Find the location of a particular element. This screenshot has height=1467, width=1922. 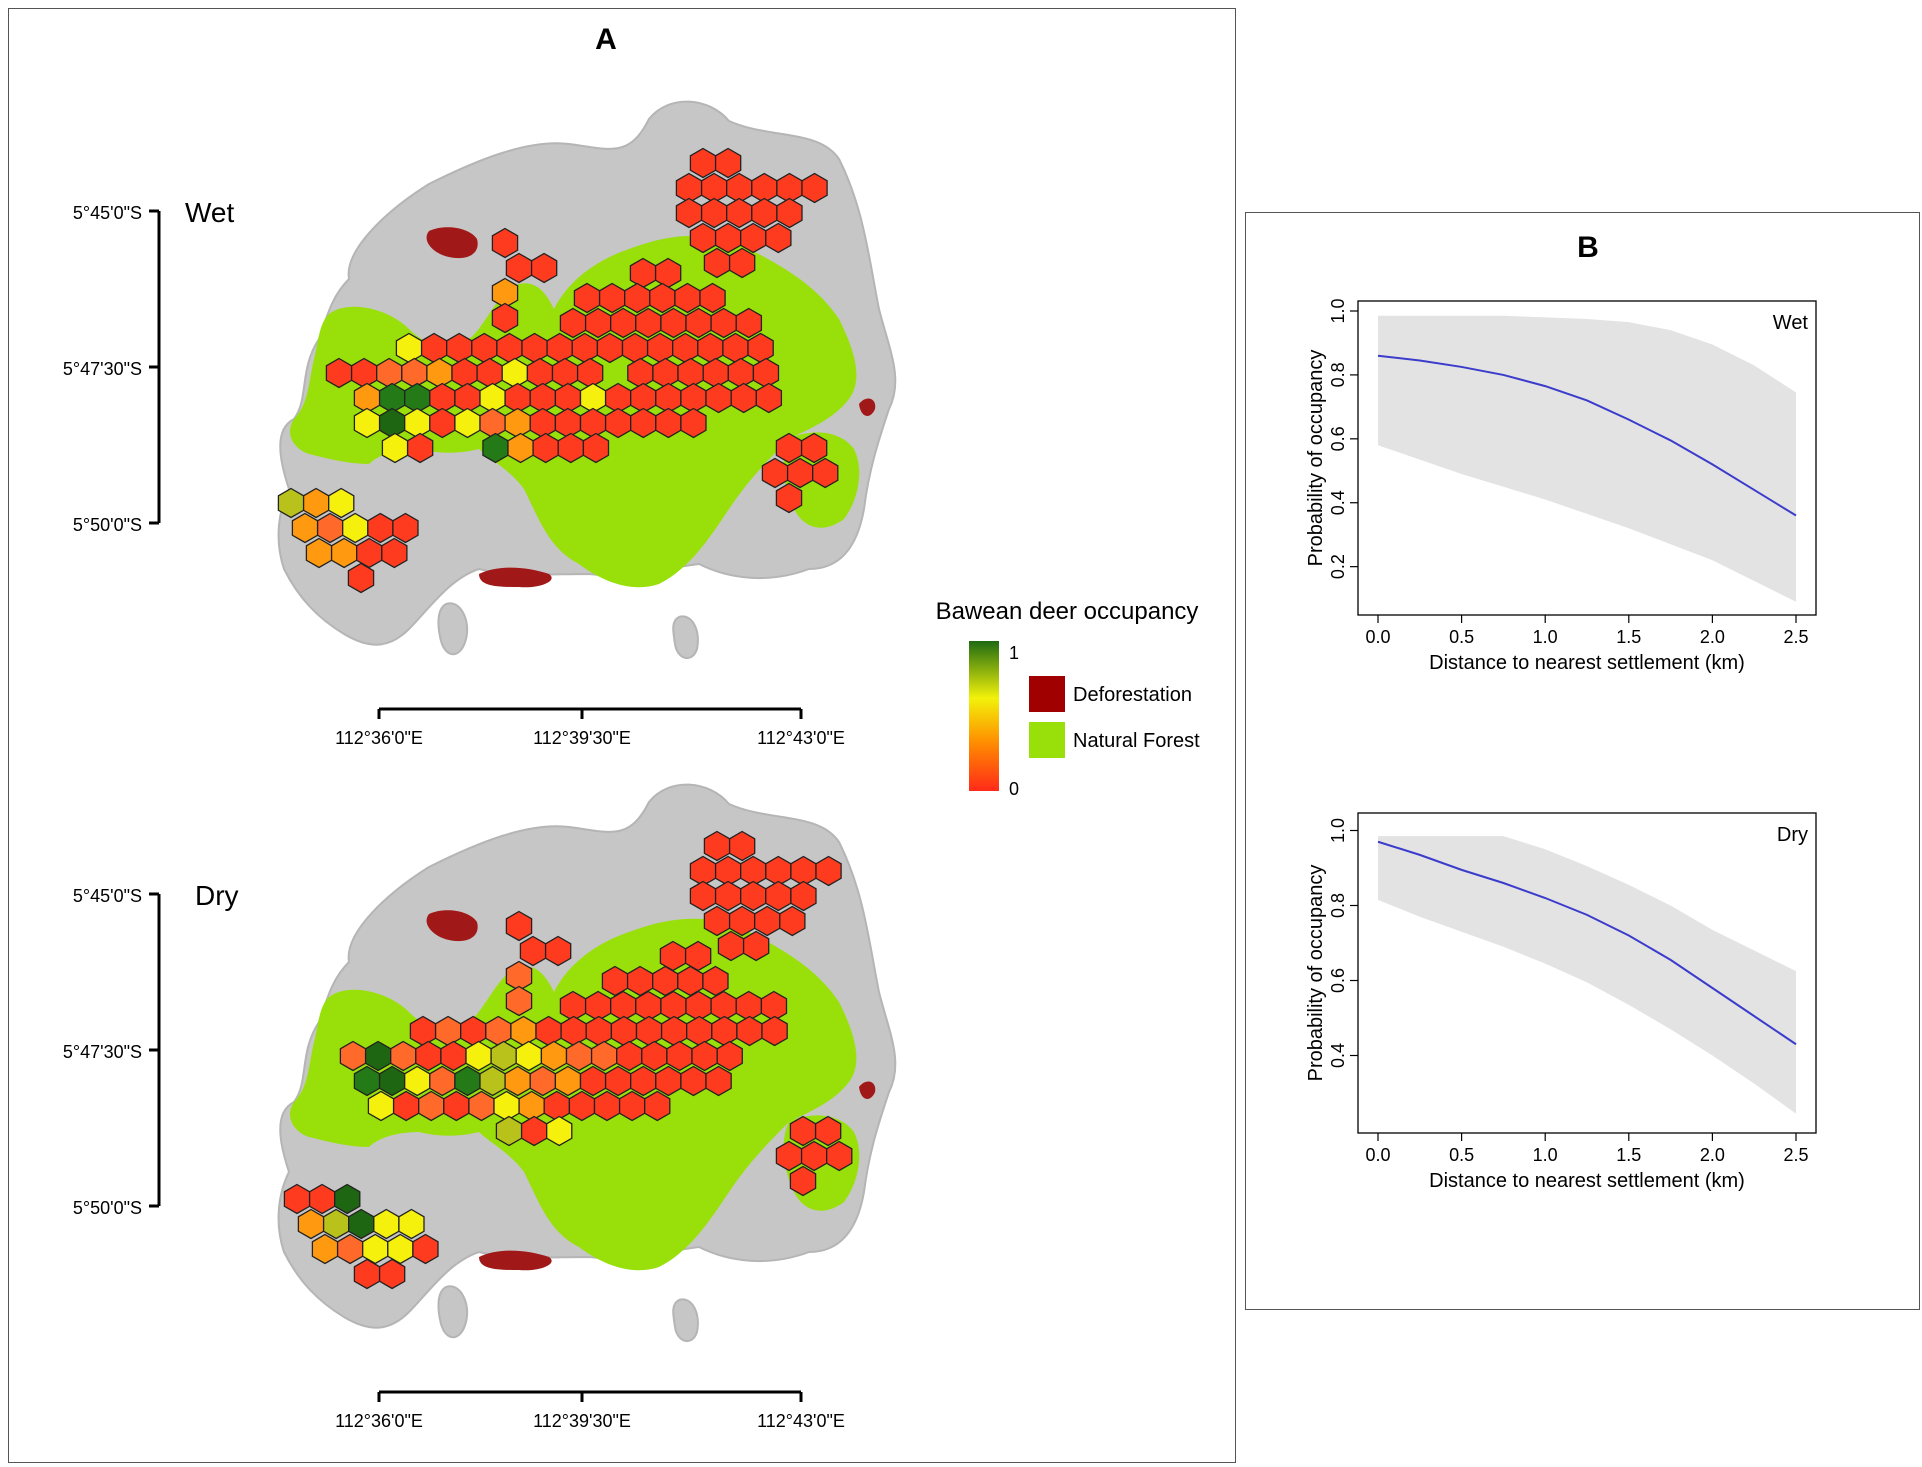

lon-tick-label: 112°36'0"E is located at coordinates (379, 1421).